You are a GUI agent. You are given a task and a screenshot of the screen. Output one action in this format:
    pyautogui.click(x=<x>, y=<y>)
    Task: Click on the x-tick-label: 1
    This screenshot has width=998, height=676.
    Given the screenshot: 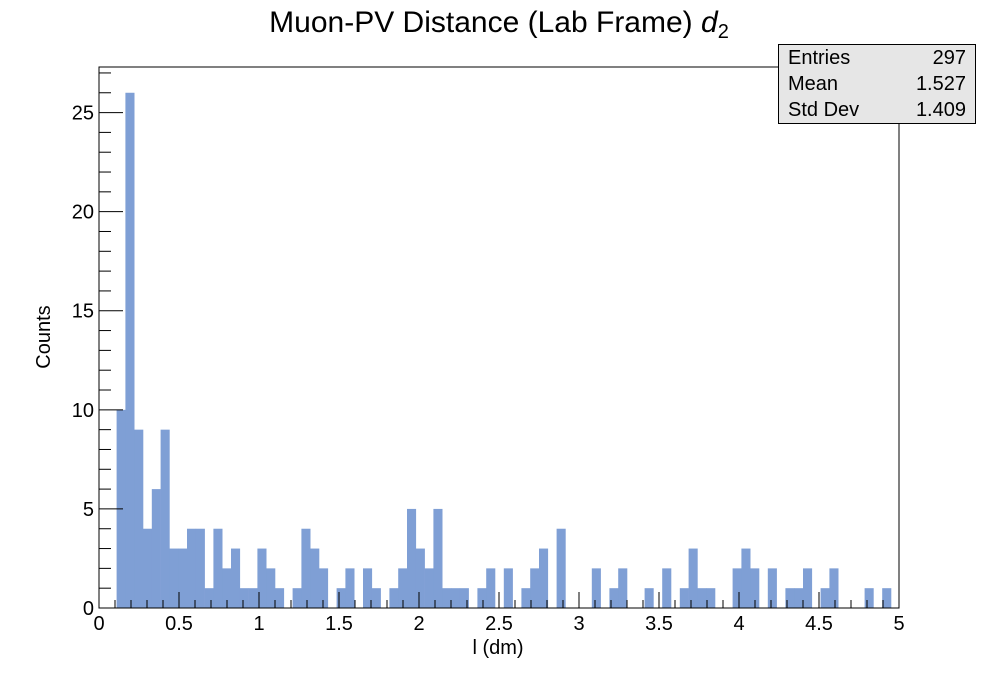 What is the action you would take?
    pyautogui.click(x=258, y=624)
    